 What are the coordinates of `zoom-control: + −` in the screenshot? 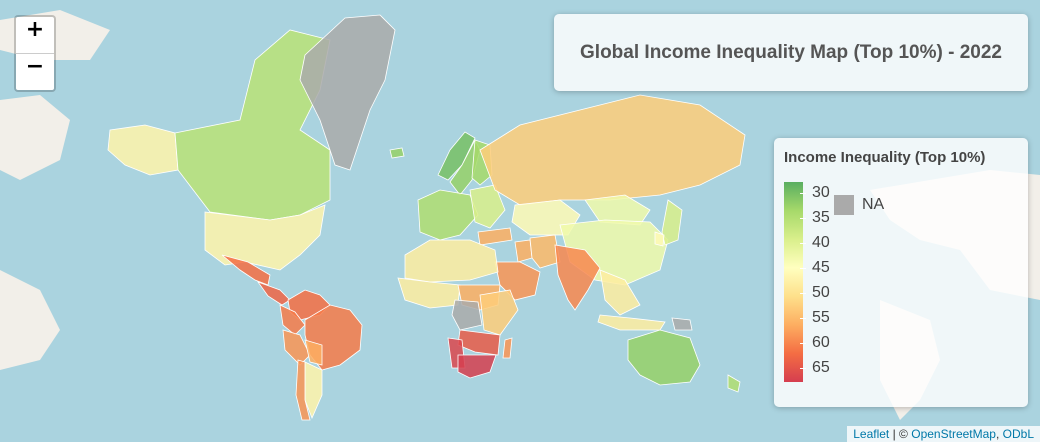 It's located at (35, 53).